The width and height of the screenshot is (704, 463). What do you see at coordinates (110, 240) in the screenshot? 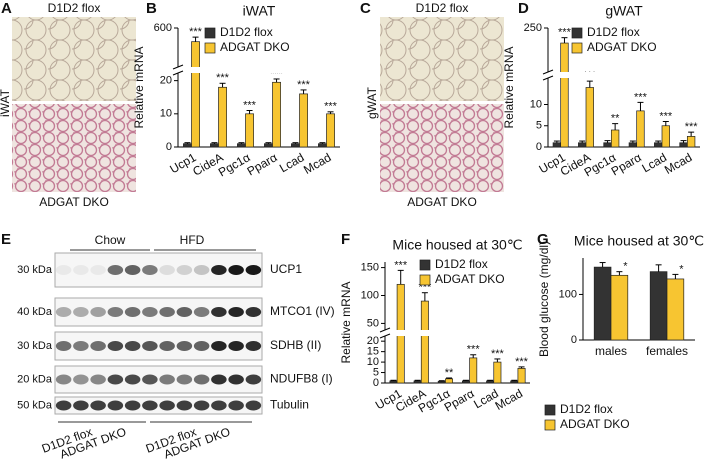
I see `group-label: Chow` at bounding box center [110, 240].